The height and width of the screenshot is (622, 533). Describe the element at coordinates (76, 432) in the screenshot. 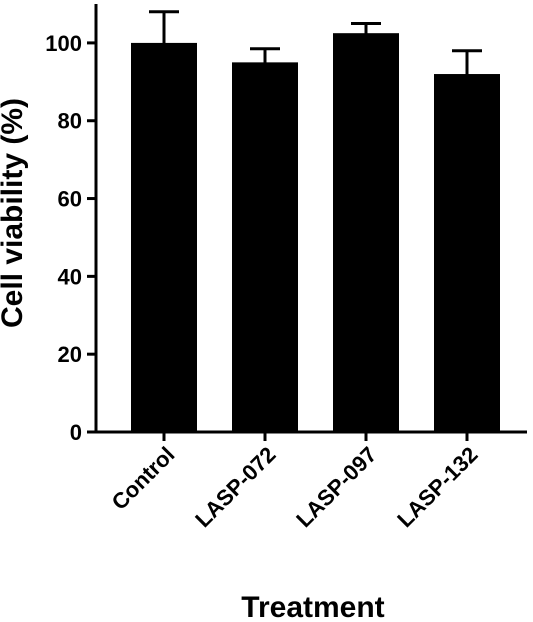

I see `y-tick-label: 0` at that location.